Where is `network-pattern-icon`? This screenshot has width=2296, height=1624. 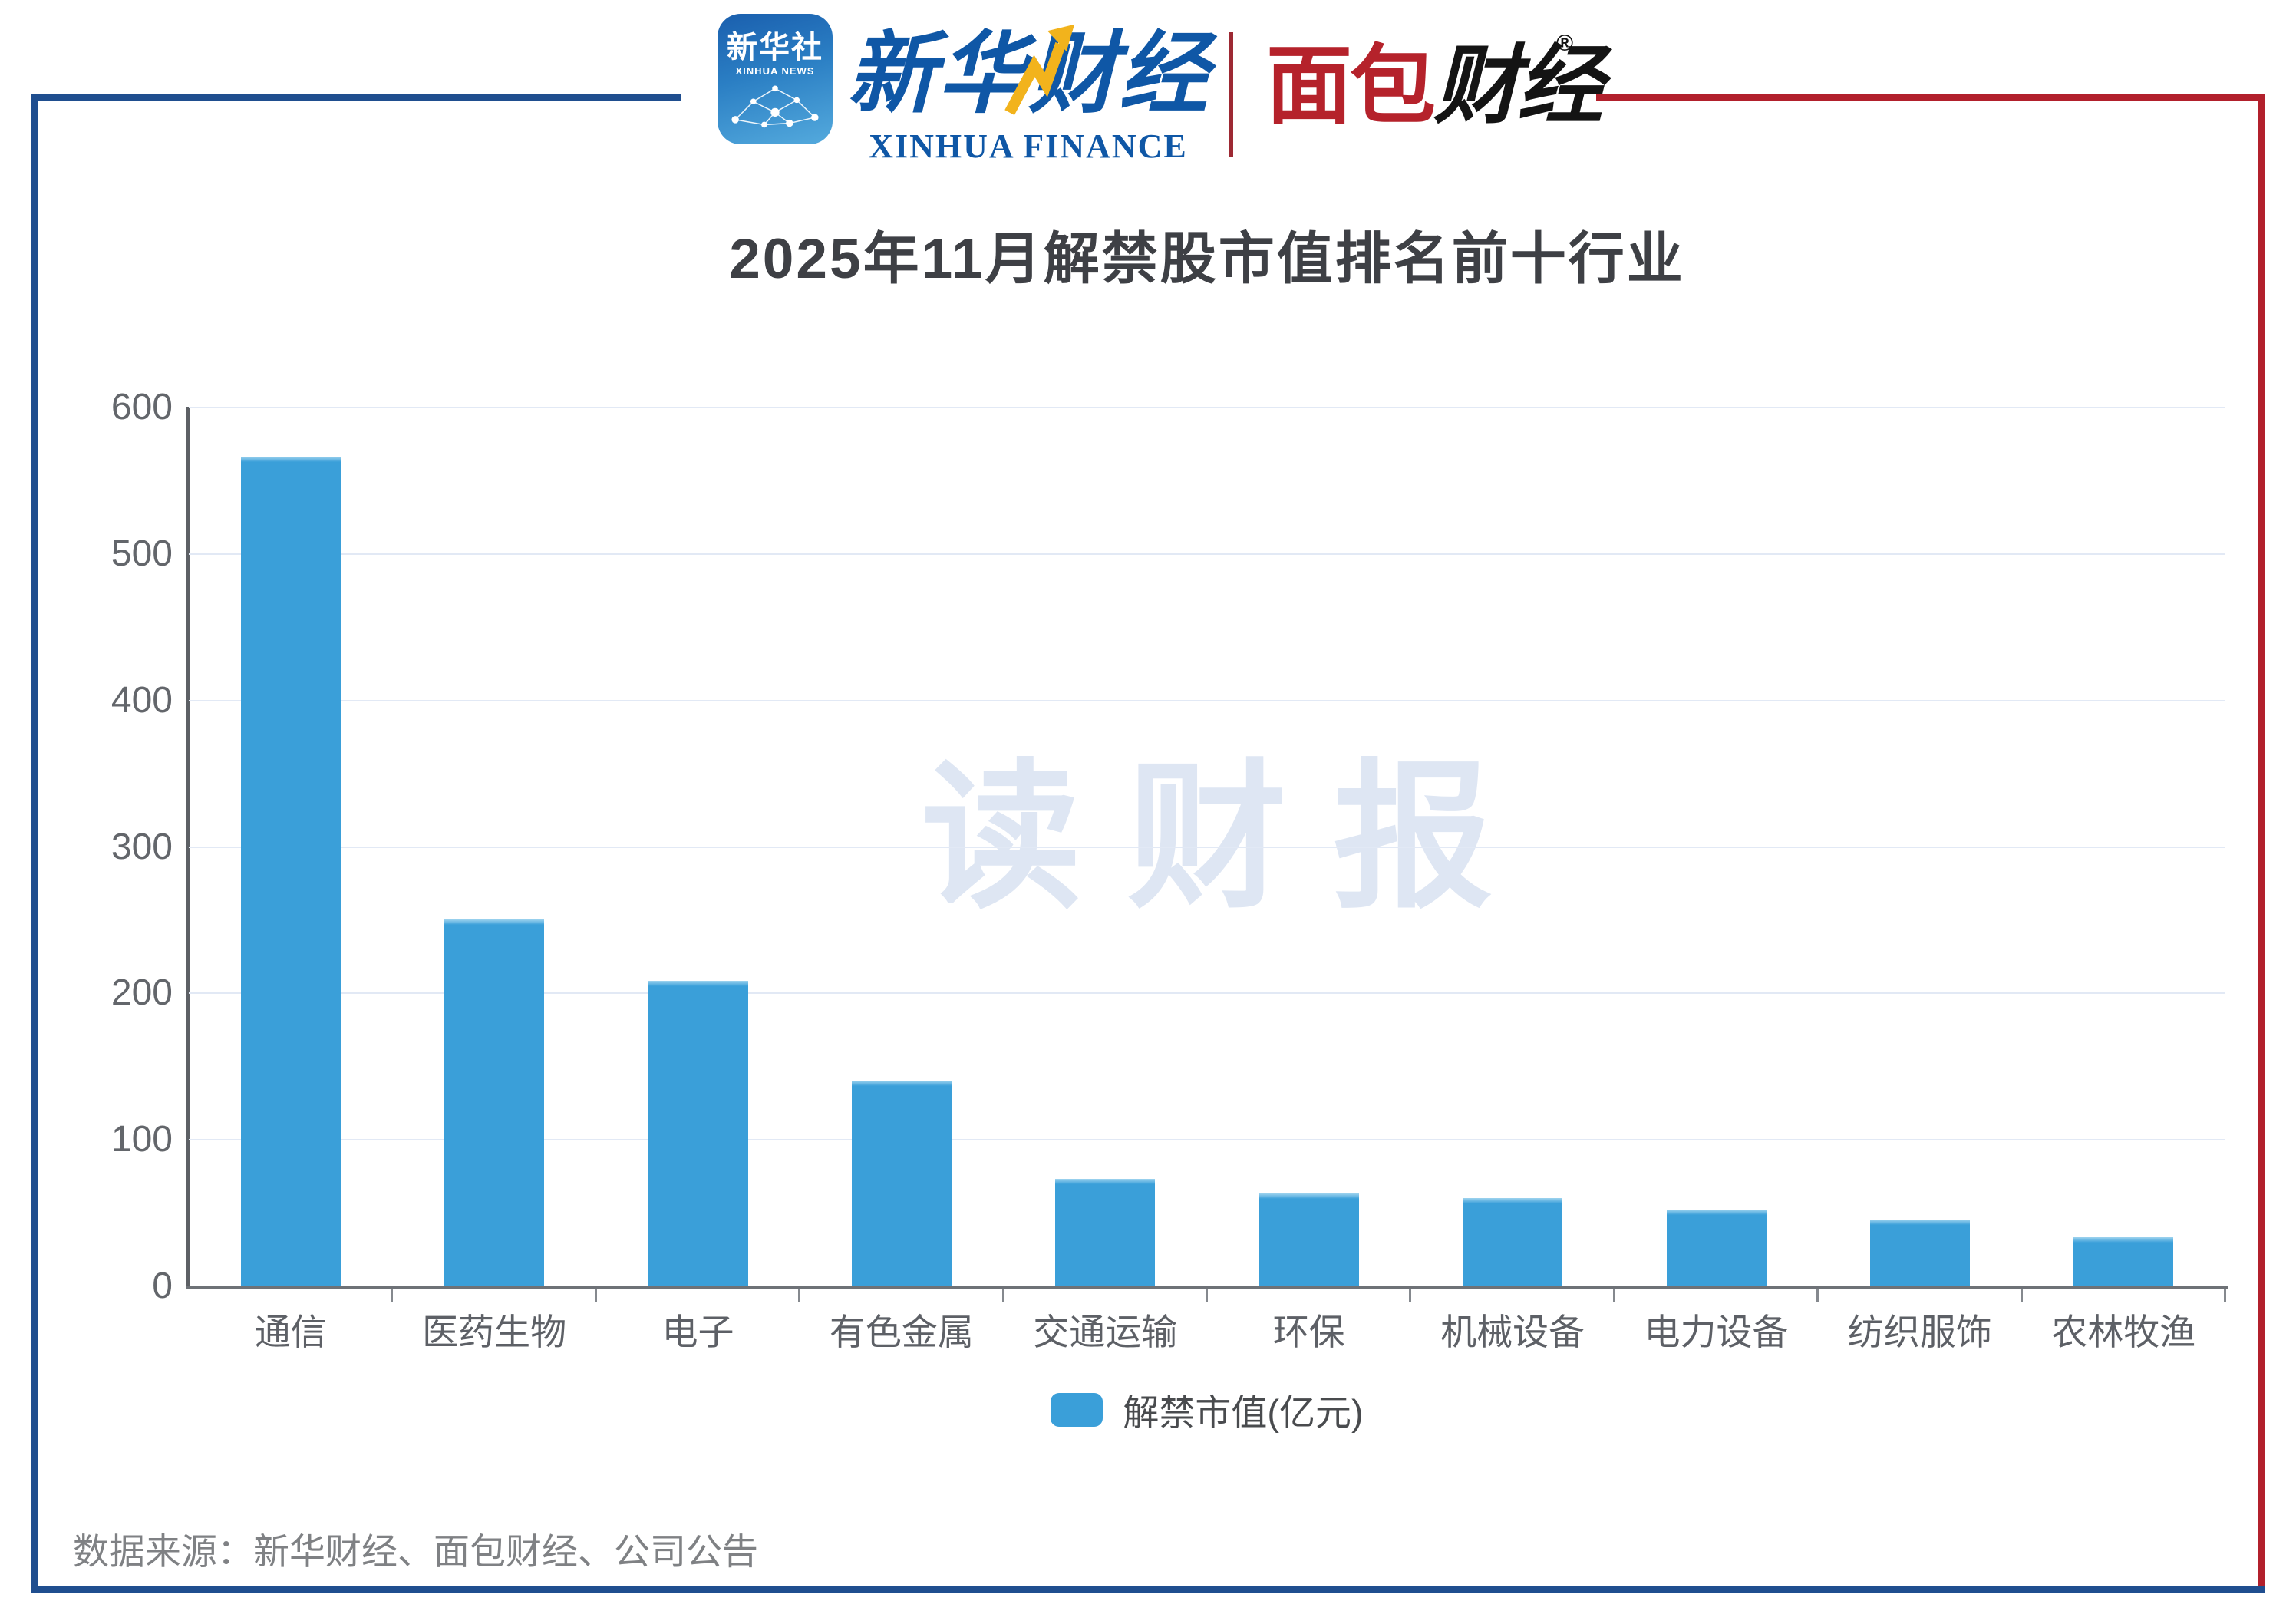 network-pattern-icon is located at coordinates (775, 106).